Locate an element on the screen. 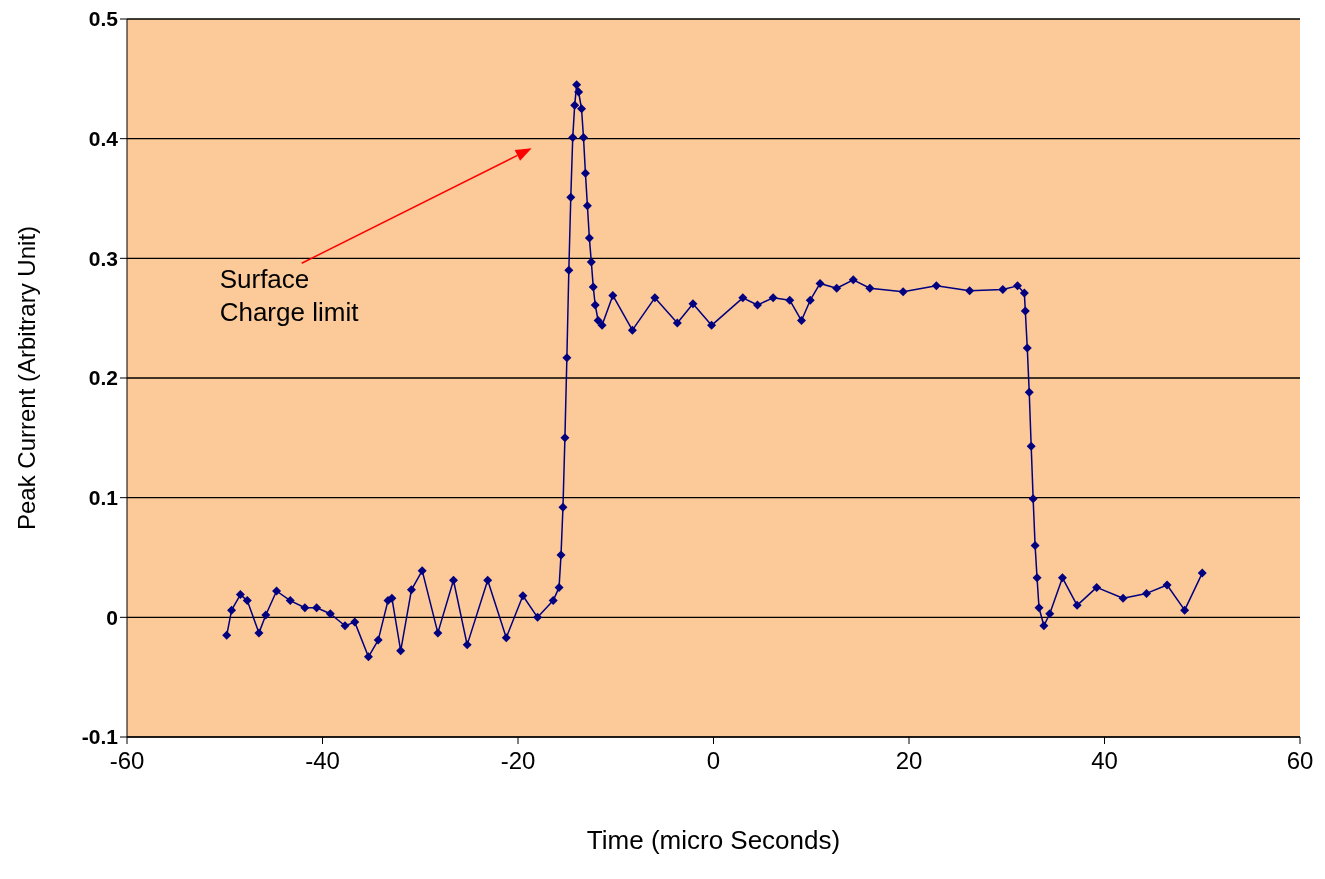 The image size is (1325, 879). y-axis-title: Peak Current (Arbitrary Unit) is located at coordinates (26, 378).